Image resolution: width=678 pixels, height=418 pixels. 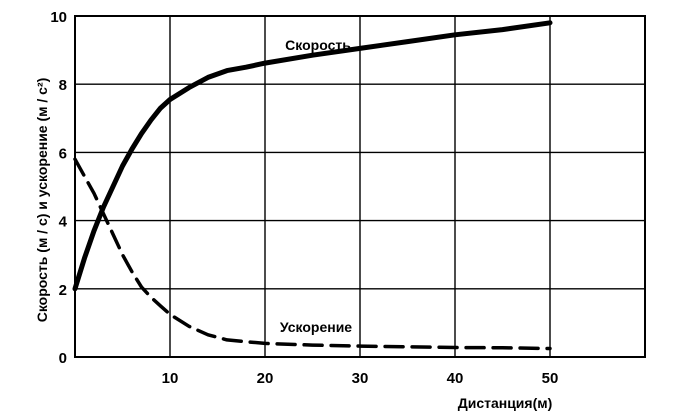 What do you see at coordinates (316, 327) in the screenshot?
I see `series-label: Ускорение` at bounding box center [316, 327].